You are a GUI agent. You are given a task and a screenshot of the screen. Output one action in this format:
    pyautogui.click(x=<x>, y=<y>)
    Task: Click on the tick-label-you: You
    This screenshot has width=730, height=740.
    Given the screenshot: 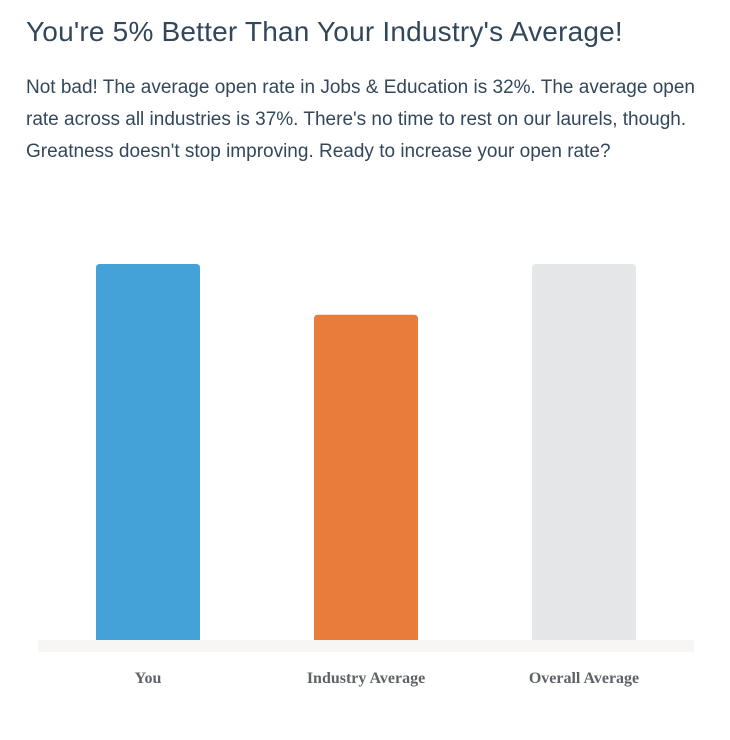 What is the action you would take?
    pyautogui.click(x=148, y=678)
    